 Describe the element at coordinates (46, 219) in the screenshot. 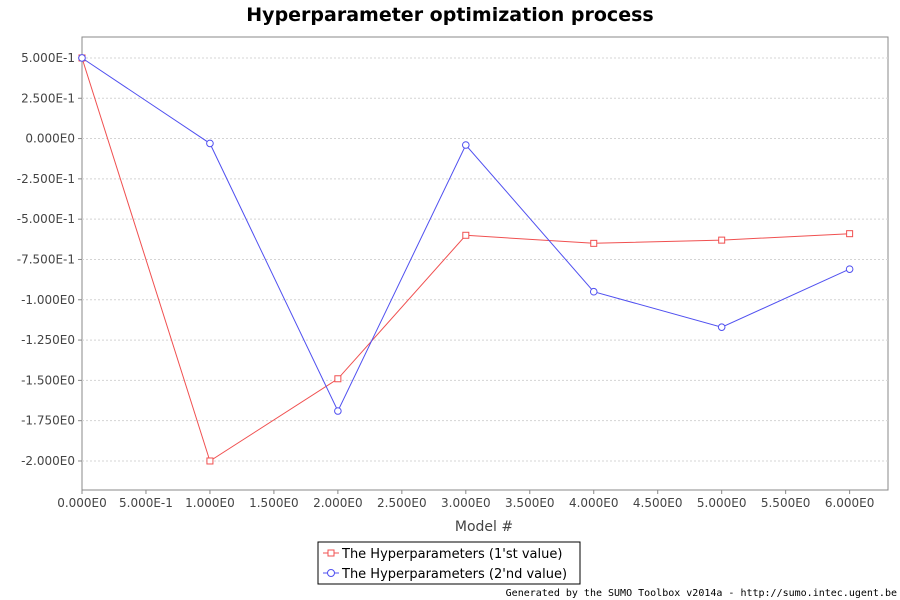

I see `y-tick-label: -5.000E-1` at that location.